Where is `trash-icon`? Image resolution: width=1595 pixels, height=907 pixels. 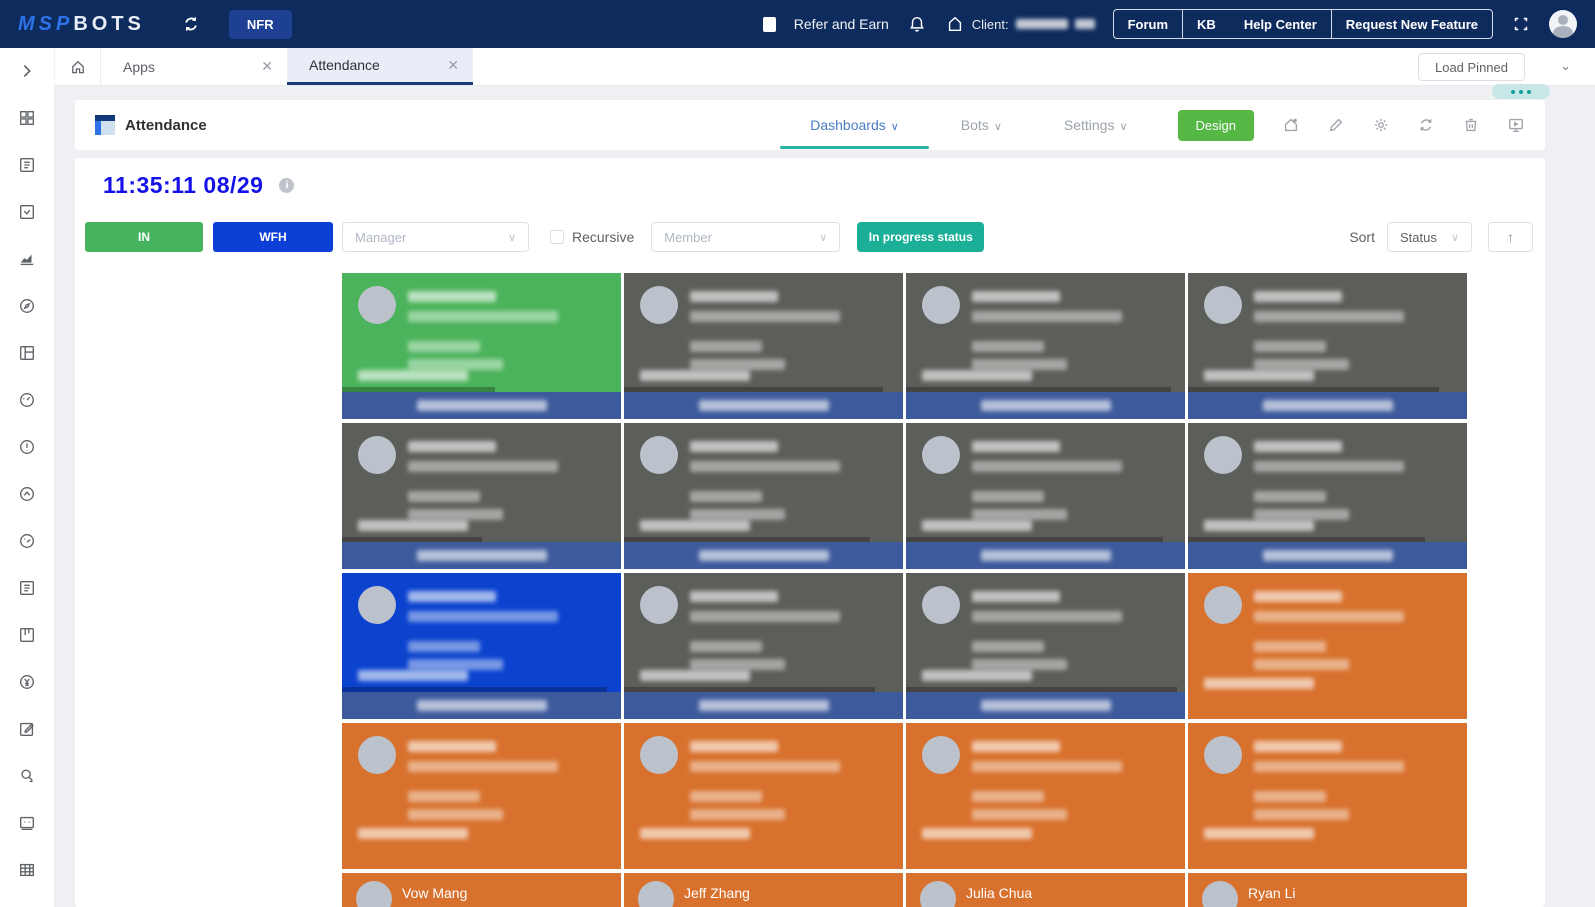
trash-icon is located at coordinates (1471, 125).